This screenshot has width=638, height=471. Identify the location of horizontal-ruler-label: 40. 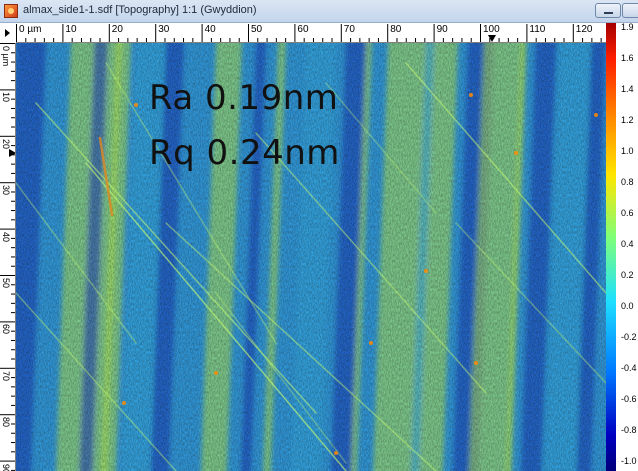
(210, 29).